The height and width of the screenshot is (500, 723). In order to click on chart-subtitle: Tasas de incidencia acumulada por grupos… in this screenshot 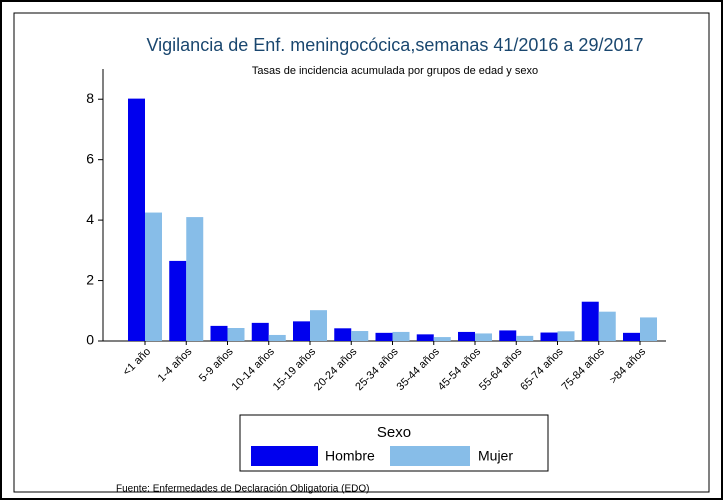, I will do `click(395, 71)`.